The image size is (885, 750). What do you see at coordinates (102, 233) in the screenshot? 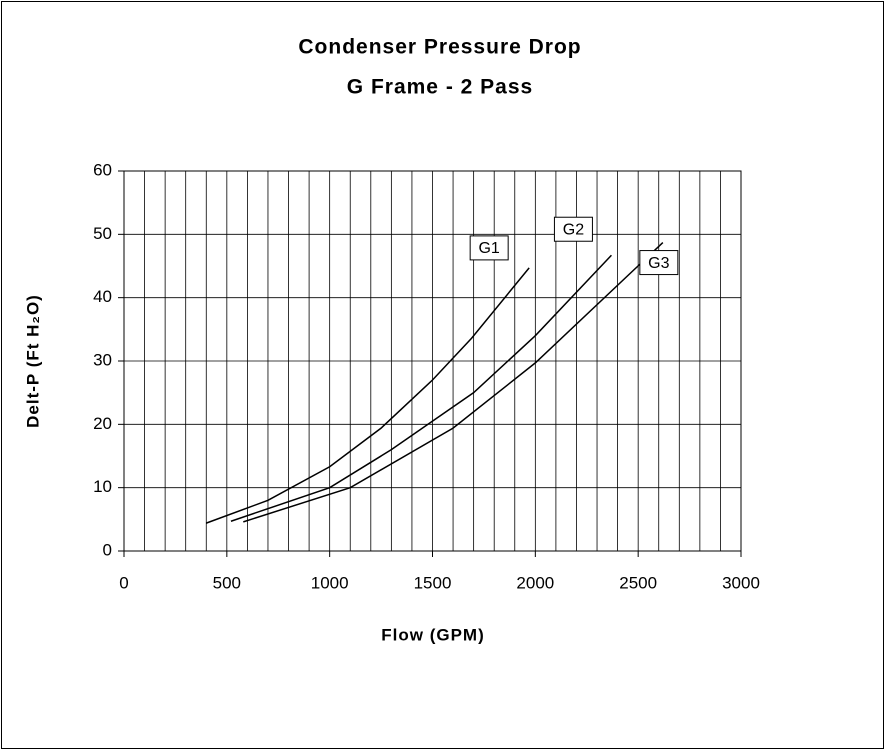
I see `y-tick-label: 50` at bounding box center [102, 233].